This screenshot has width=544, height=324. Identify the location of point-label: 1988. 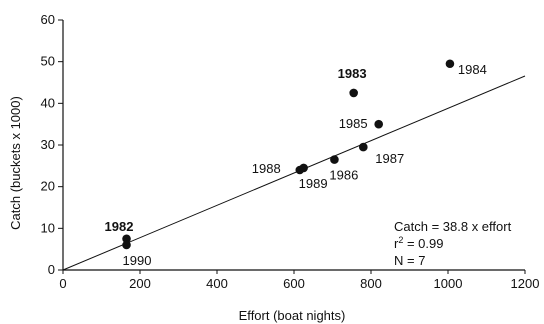
(266, 168).